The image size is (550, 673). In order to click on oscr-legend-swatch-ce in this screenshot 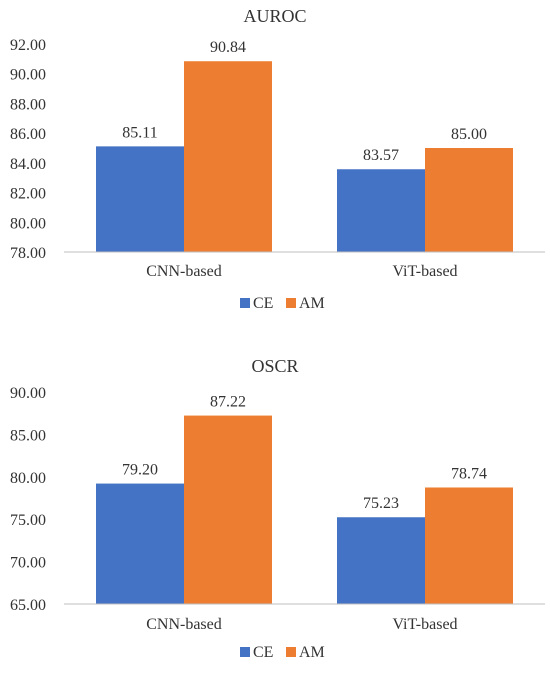, I will do `click(245, 652)`.